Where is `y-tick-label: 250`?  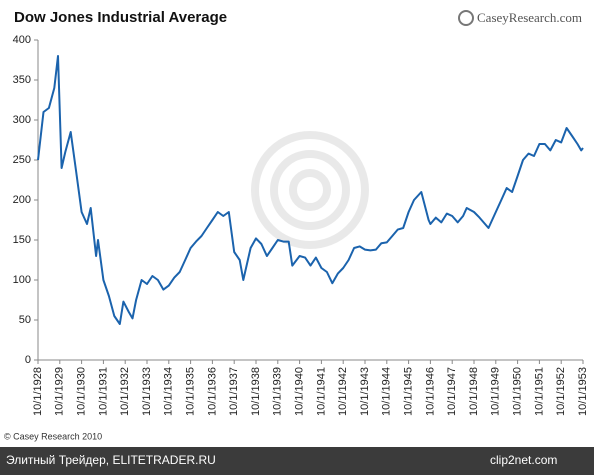
y-tick-label: 250 is located at coordinates (22, 160).